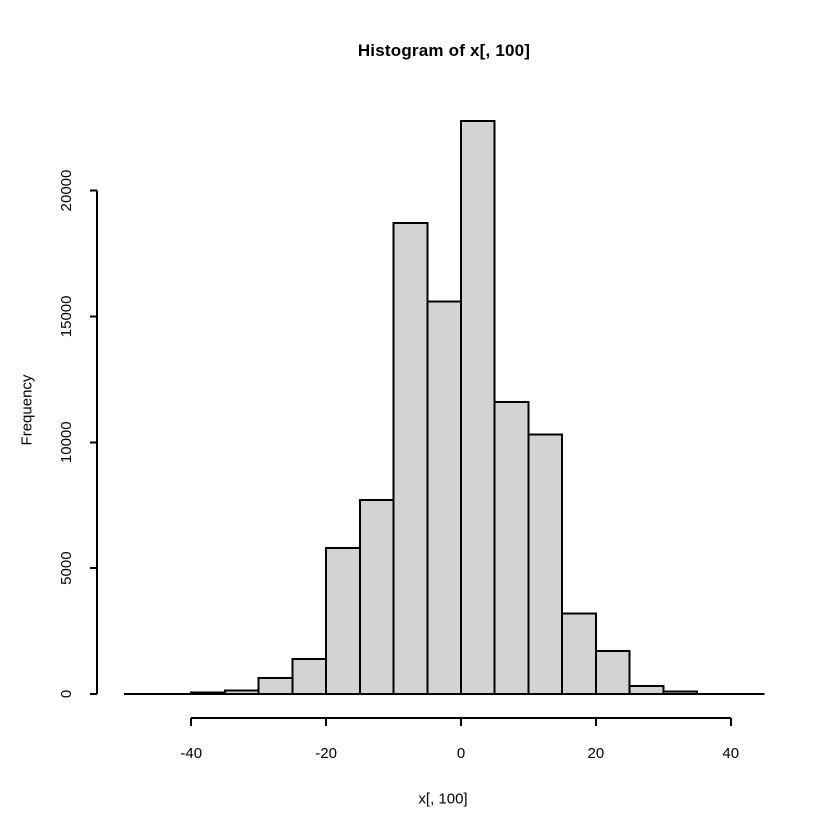 The image size is (840, 840). What do you see at coordinates (444, 50) in the screenshot?
I see `chart-title: Histogram of x[, 100]` at bounding box center [444, 50].